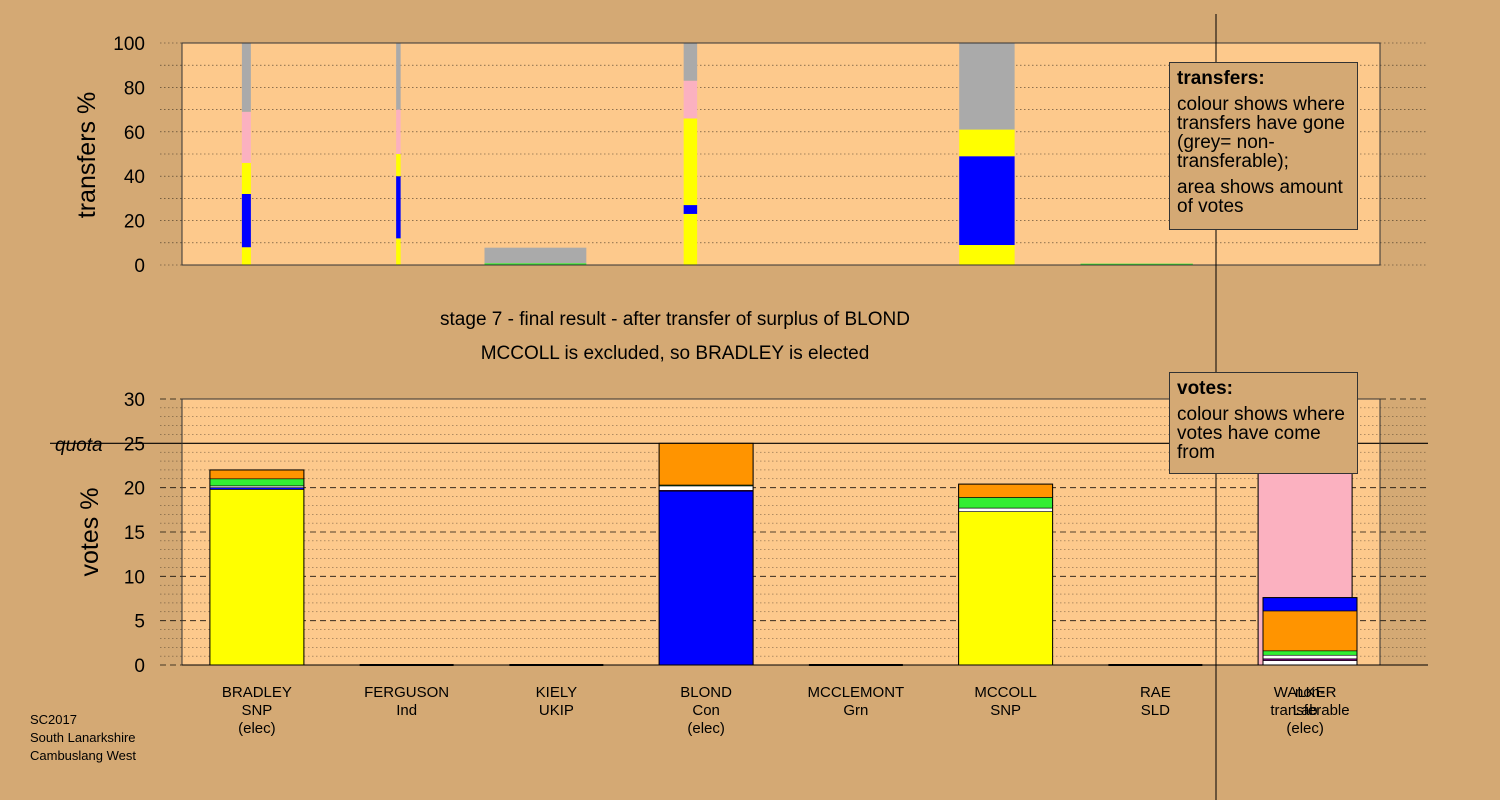  I want to click on candidate-name: MCCOLL, so click(1005, 692).